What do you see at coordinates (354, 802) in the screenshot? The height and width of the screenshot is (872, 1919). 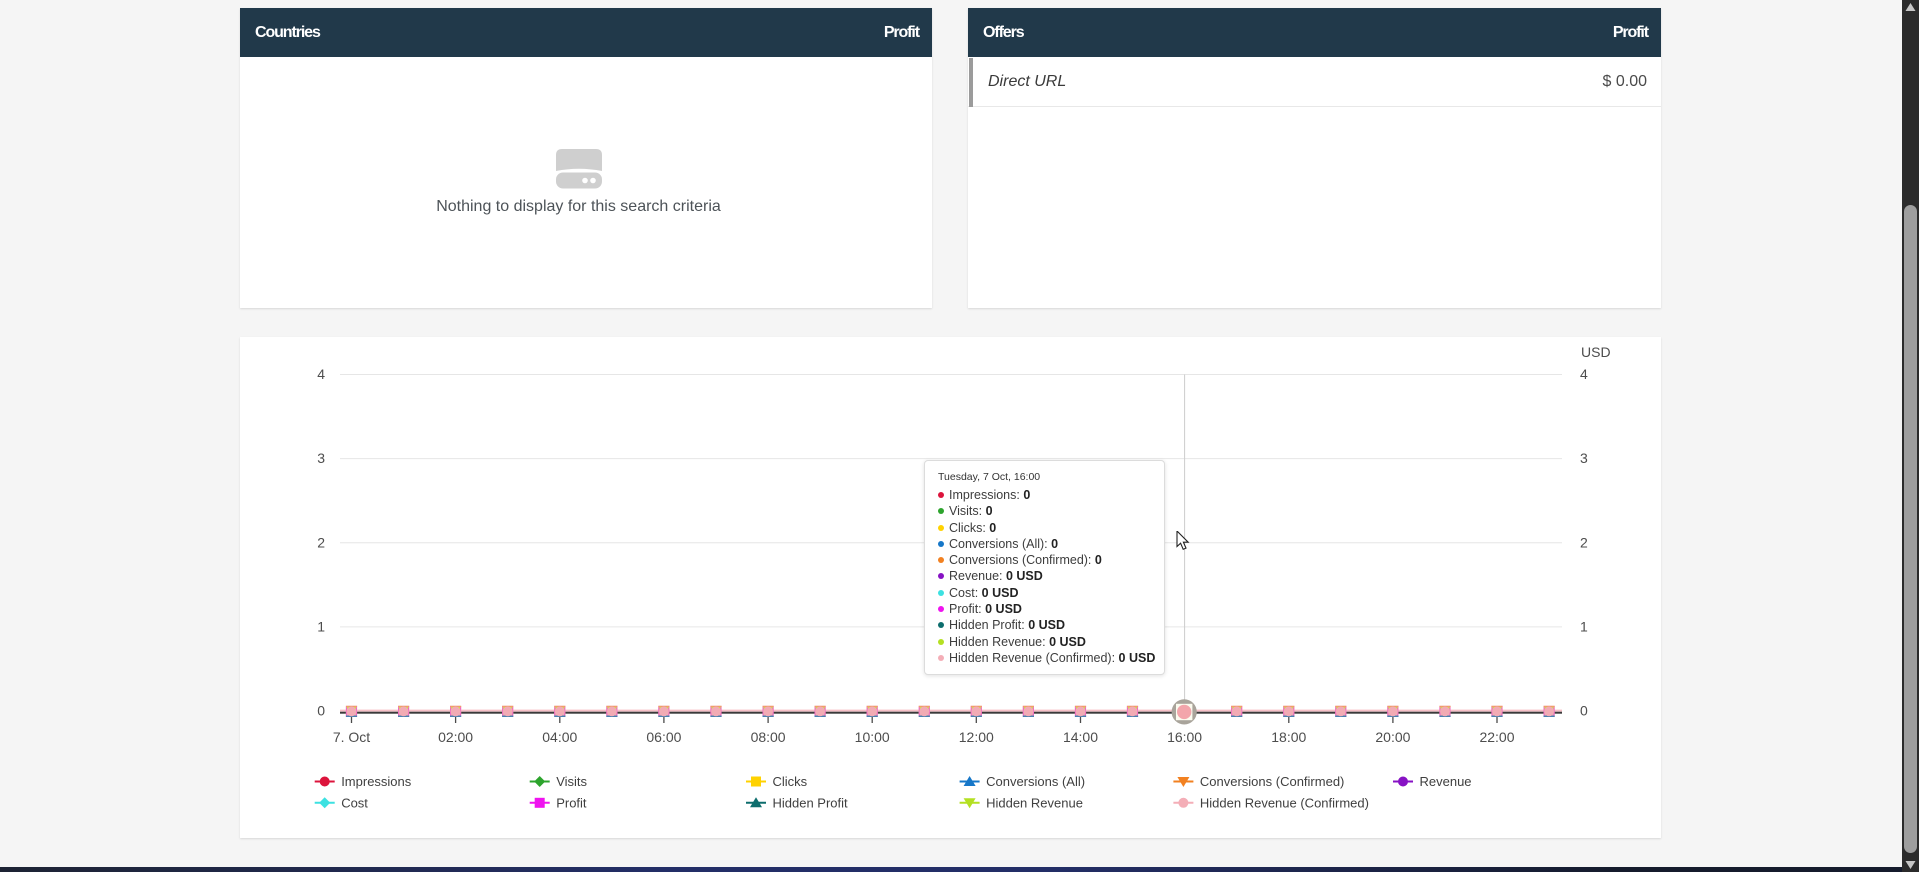 I see `svg-text: Cost` at bounding box center [354, 802].